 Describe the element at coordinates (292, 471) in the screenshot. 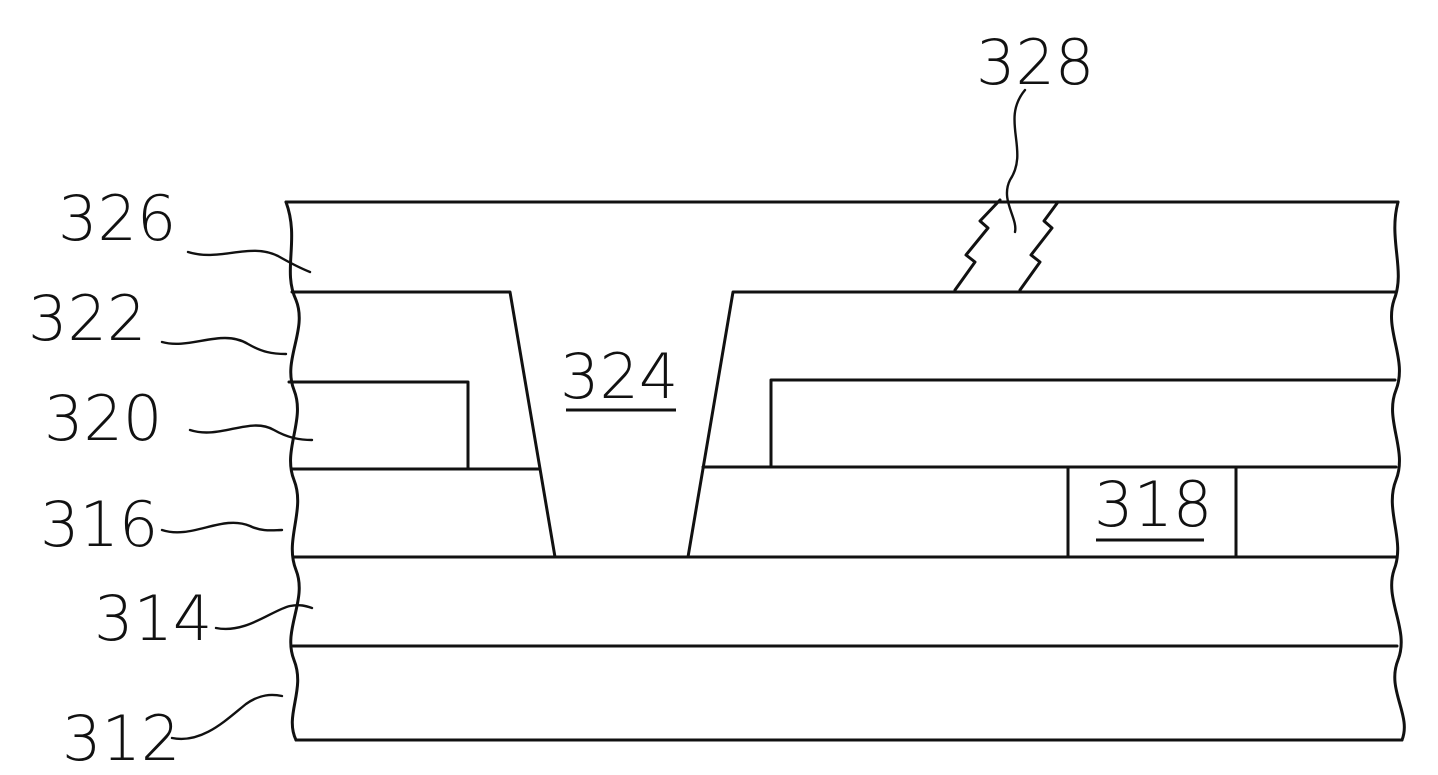

I see `left-break-edge` at that location.